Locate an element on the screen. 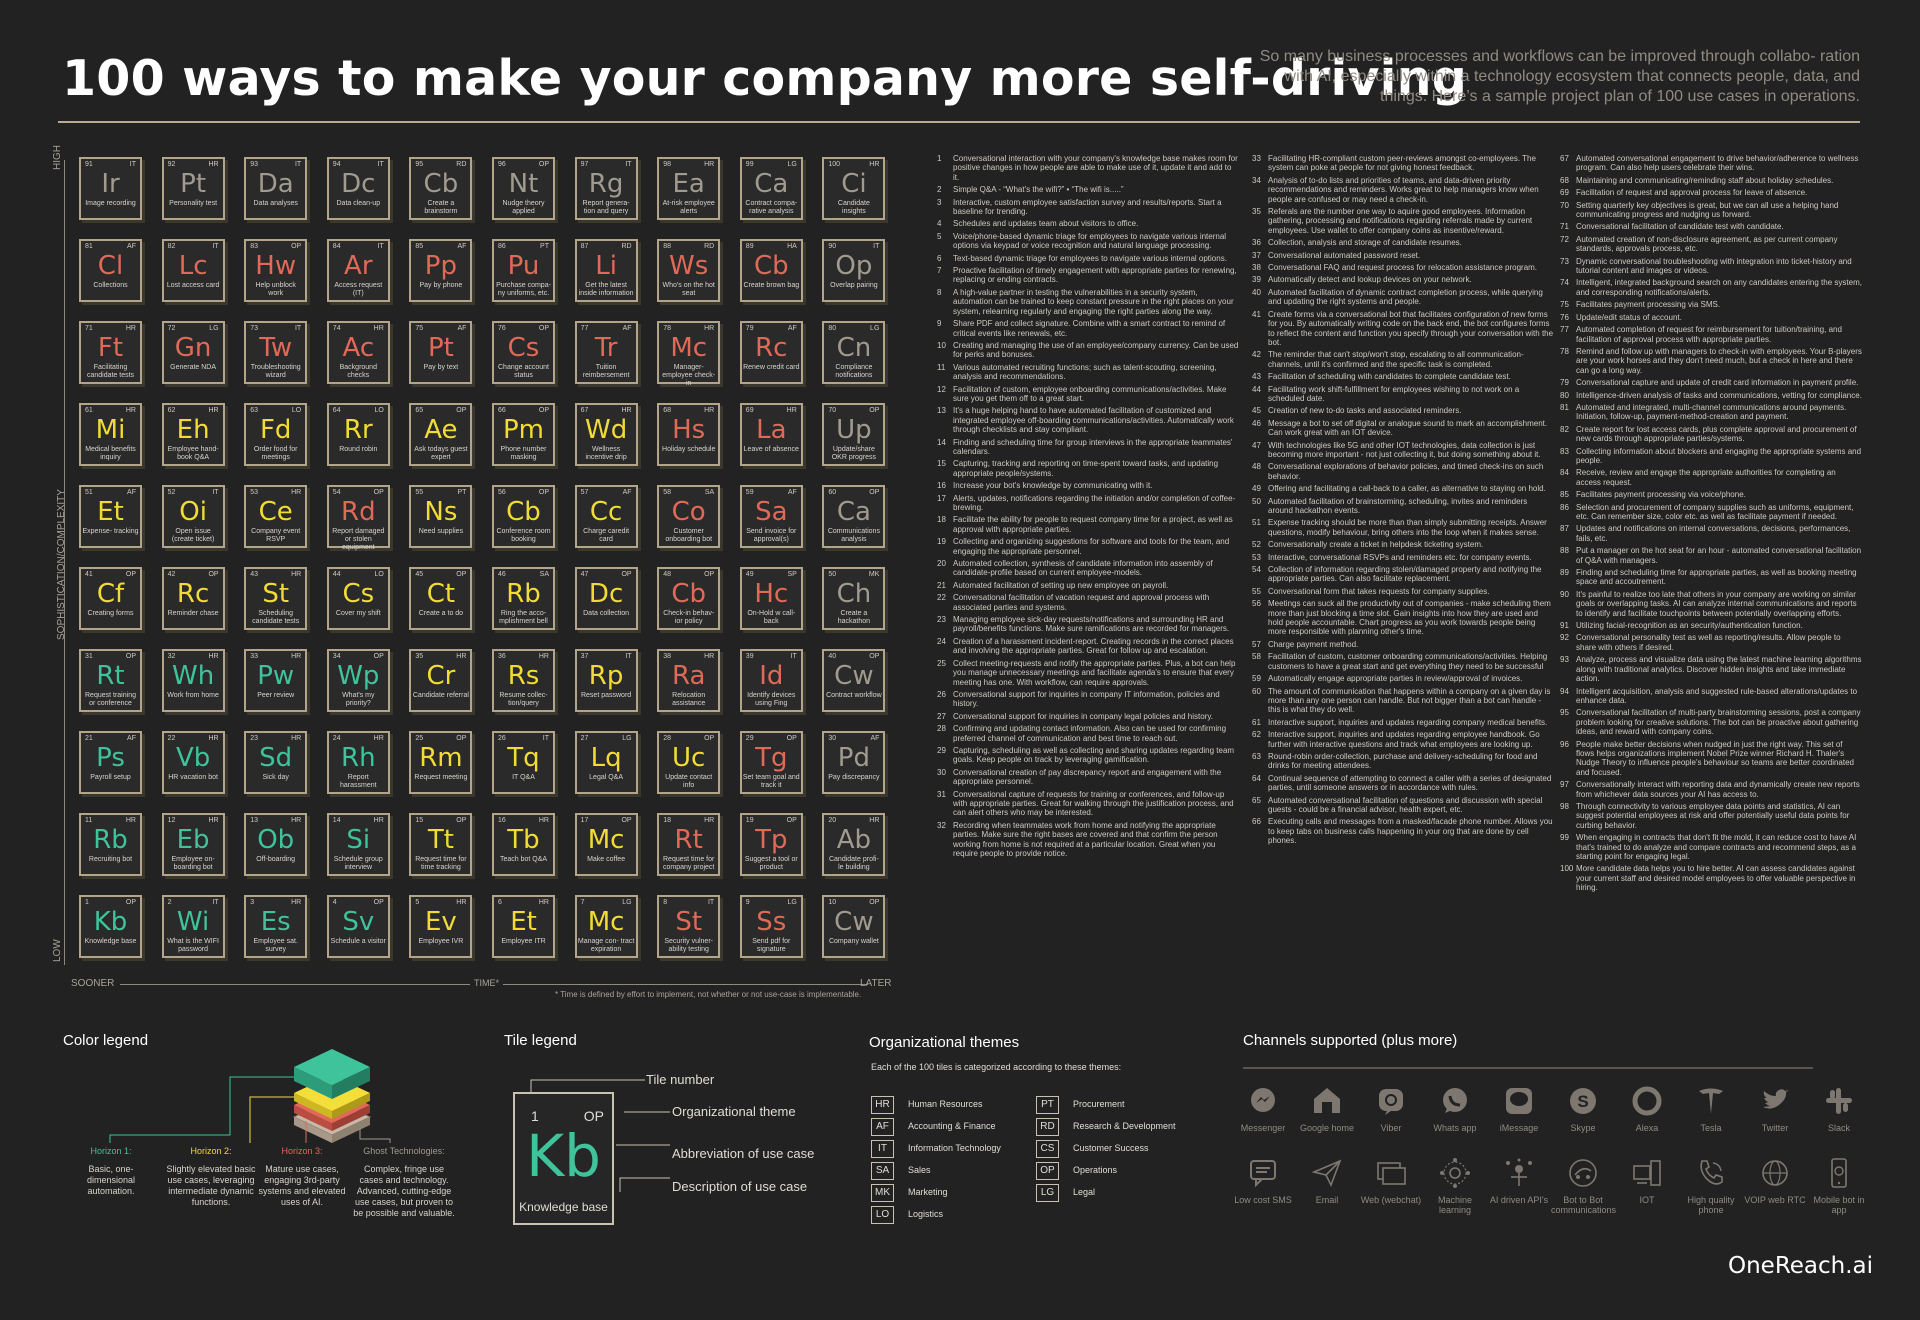  color-legend-diagram is located at coordinates (250, 1096).